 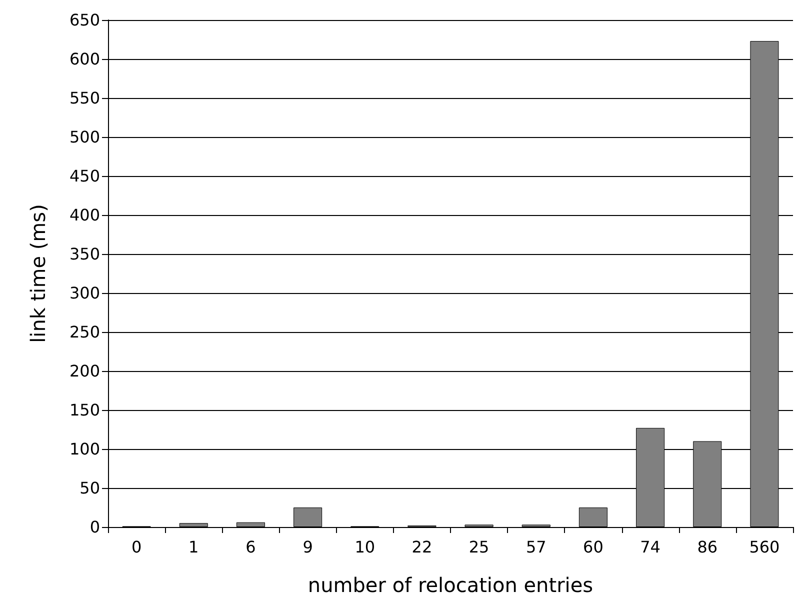 What do you see at coordinates (84, 59) in the screenshot?
I see `y-tick-label: 600` at bounding box center [84, 59].